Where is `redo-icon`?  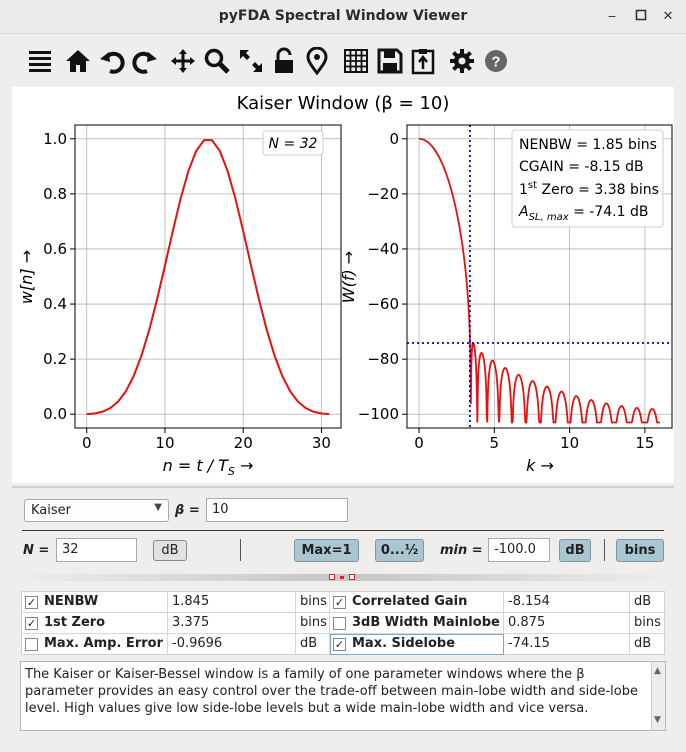 redo-icon is located at coordinates (145, 61).